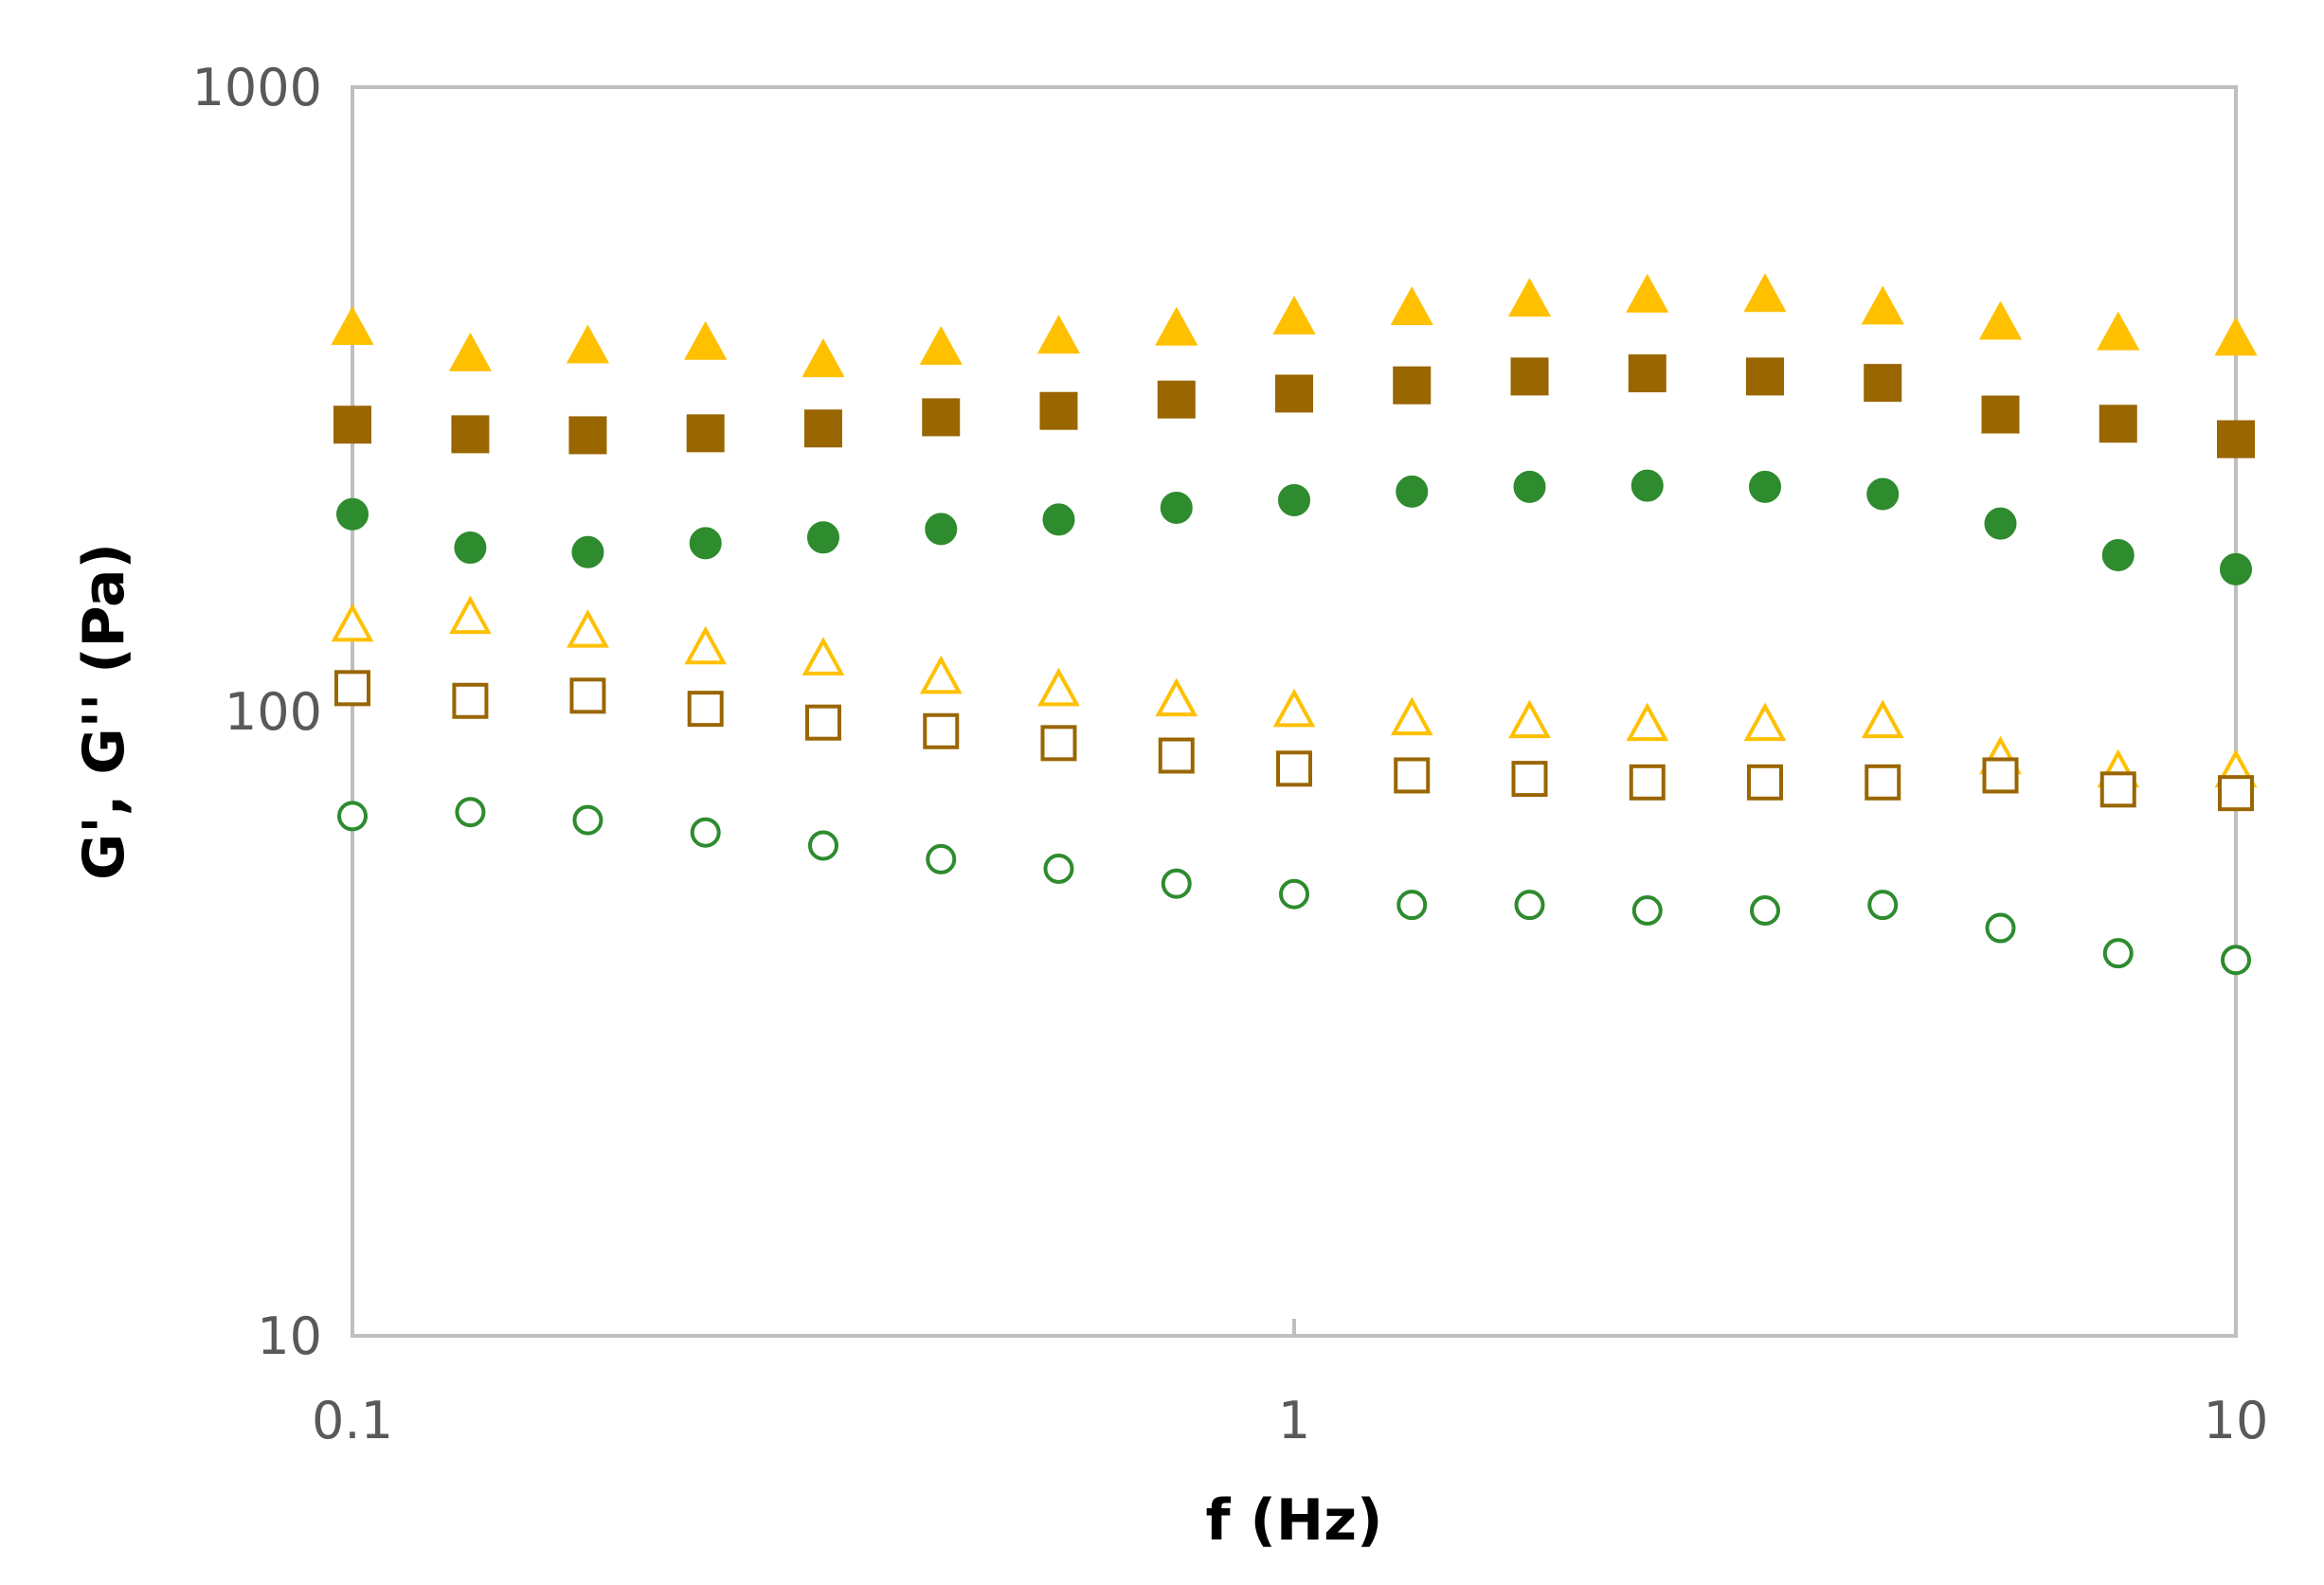 The image size is (2324, 1585). I want to click on series-triangle-filled, so click(1294, 325).